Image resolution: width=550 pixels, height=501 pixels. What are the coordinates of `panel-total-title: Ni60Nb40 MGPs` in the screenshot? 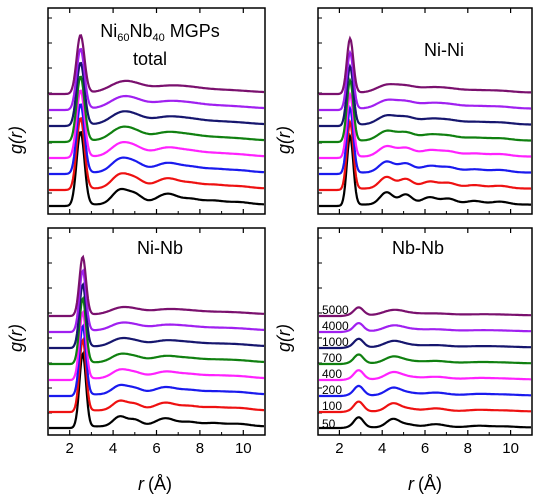 It's located at (160, 32).